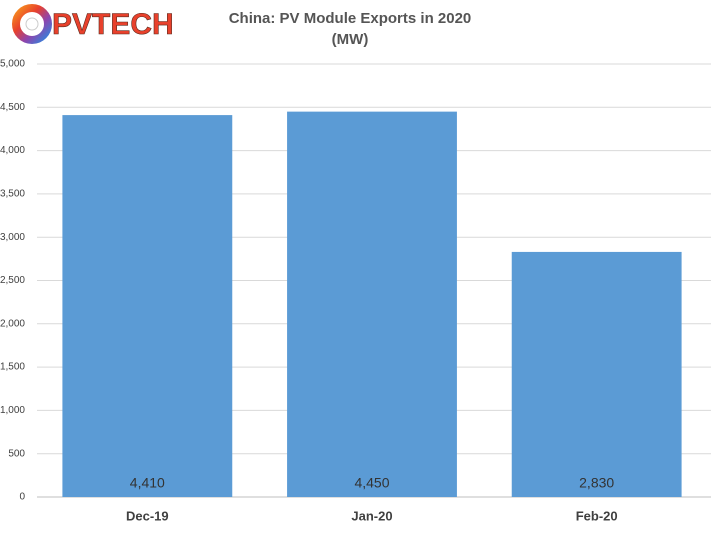 This screenshot has height=533, width=711. Describe the element at coordinates (12, 237) in the screenshot. I see `y-tick-label: 3,000` at that location.